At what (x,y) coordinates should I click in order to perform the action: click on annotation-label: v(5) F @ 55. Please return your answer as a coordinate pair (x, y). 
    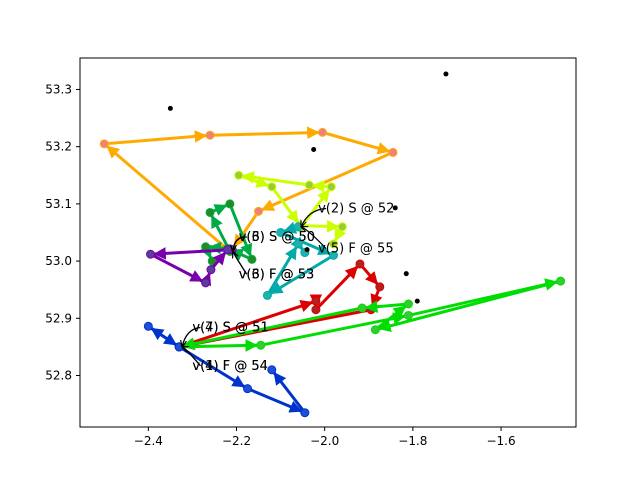
    Looking at the image, I should click on (356, 249).